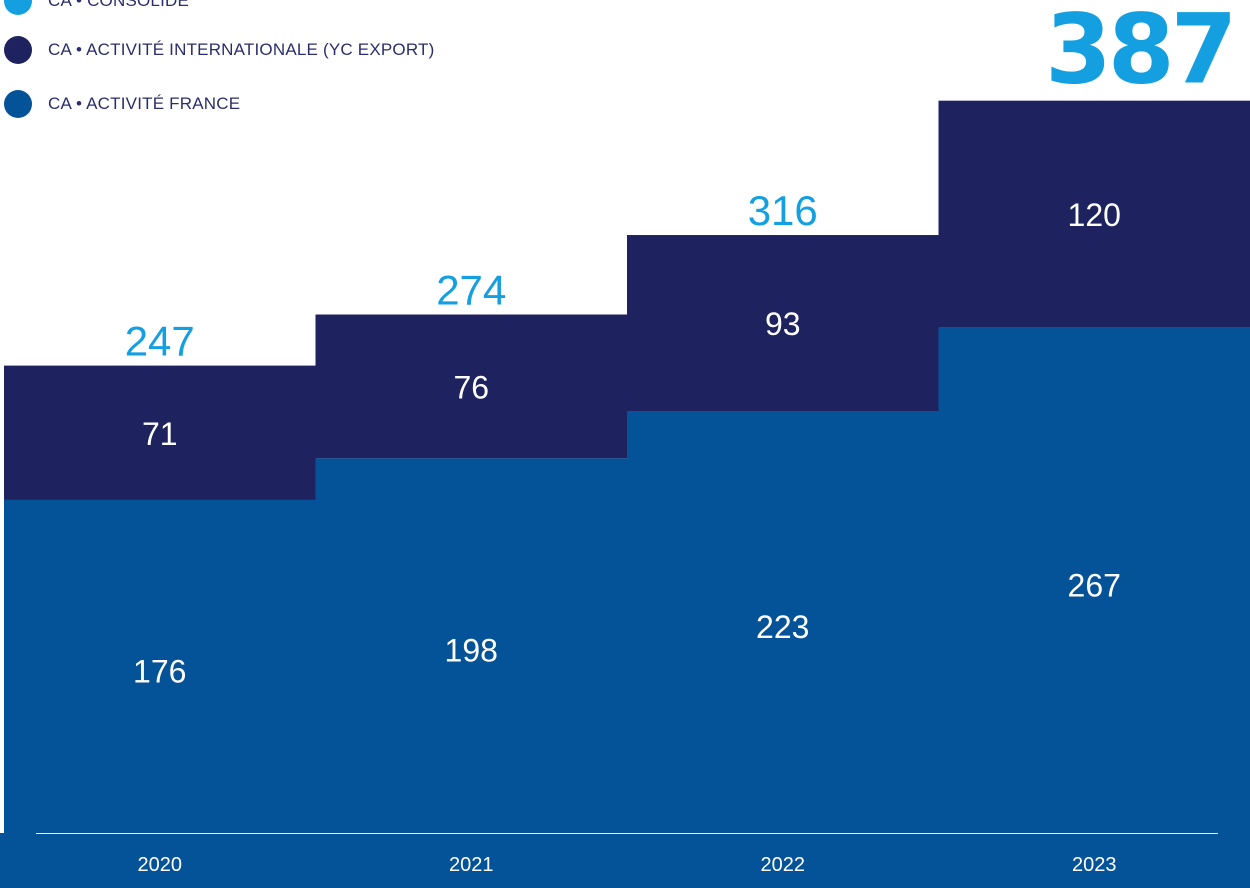 The width and height of the screenshot is (1250, 888). I want to click on legend-item-france: CA • ACTIVITÉ FRANCE, so click(122, 104).